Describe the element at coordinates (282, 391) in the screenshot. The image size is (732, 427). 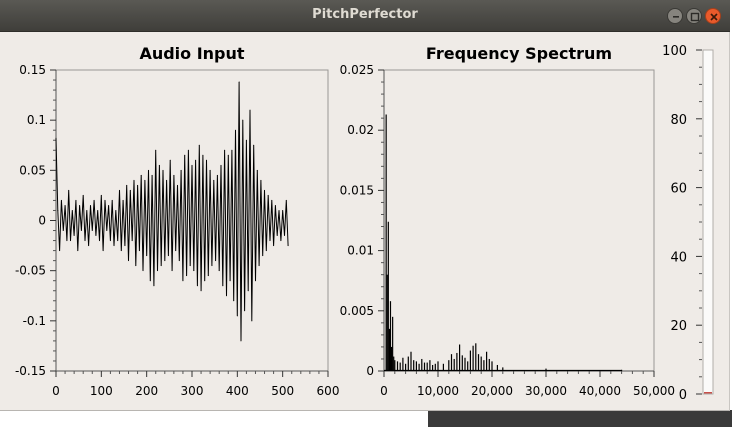
I see `audio-x-tick-label: 500` at that location.